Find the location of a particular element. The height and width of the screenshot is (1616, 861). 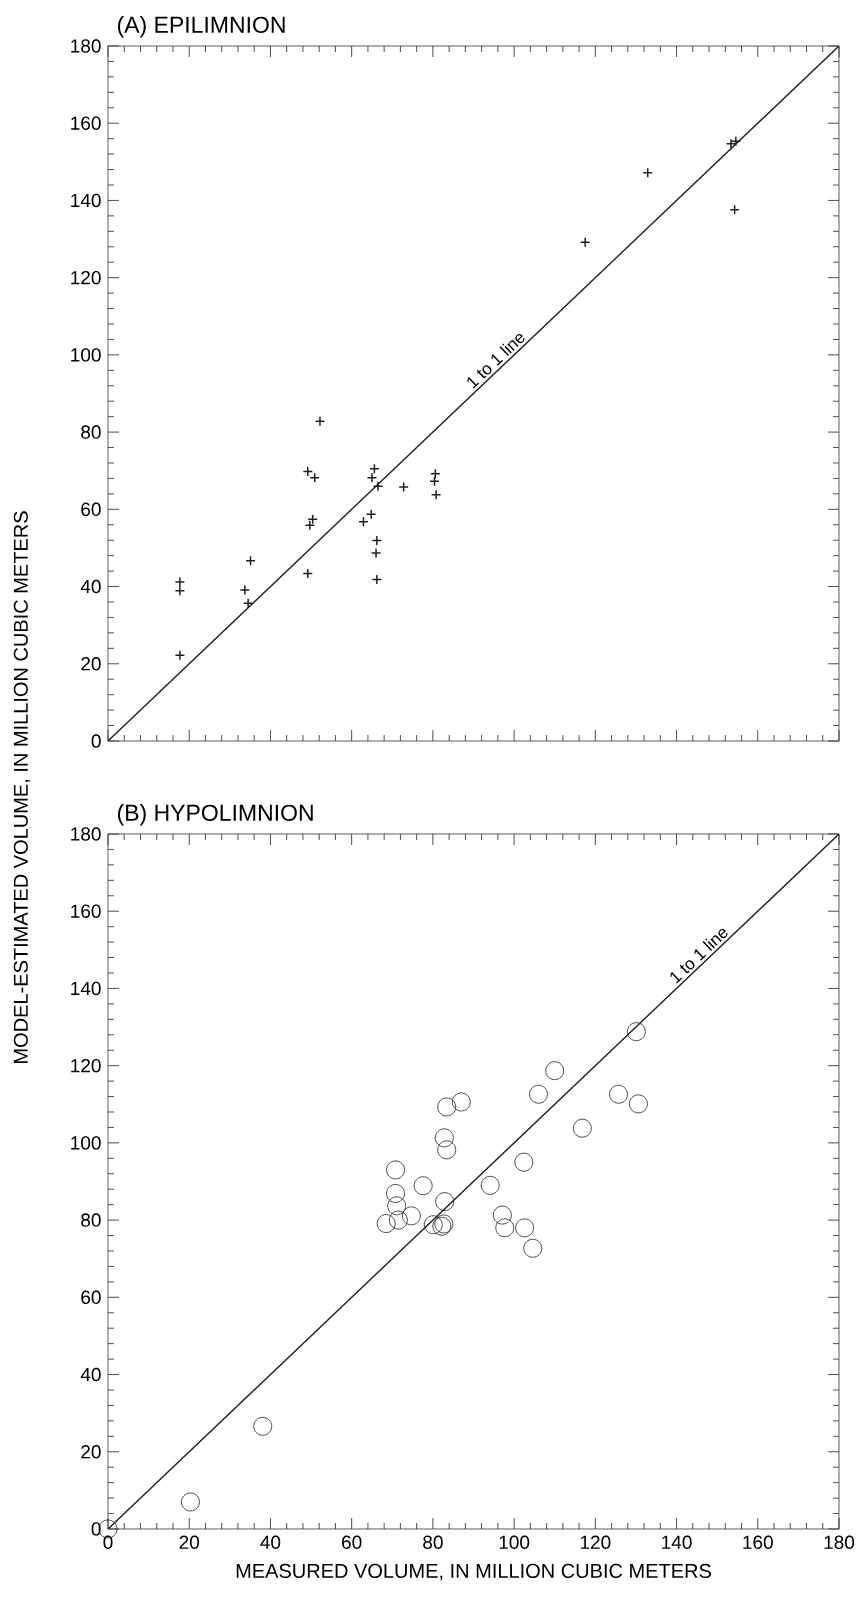

chart-title: (B) HYPOLIMNION is located at coordinates (215, 815).